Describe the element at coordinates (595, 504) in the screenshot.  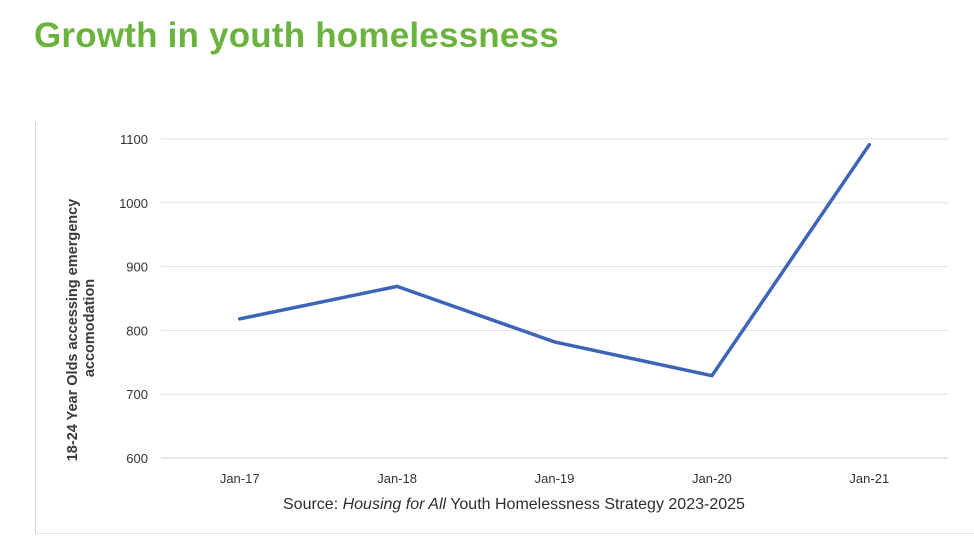
I see `source-suffix: Youth Homelessness Strategy 2023-2025` at that location.